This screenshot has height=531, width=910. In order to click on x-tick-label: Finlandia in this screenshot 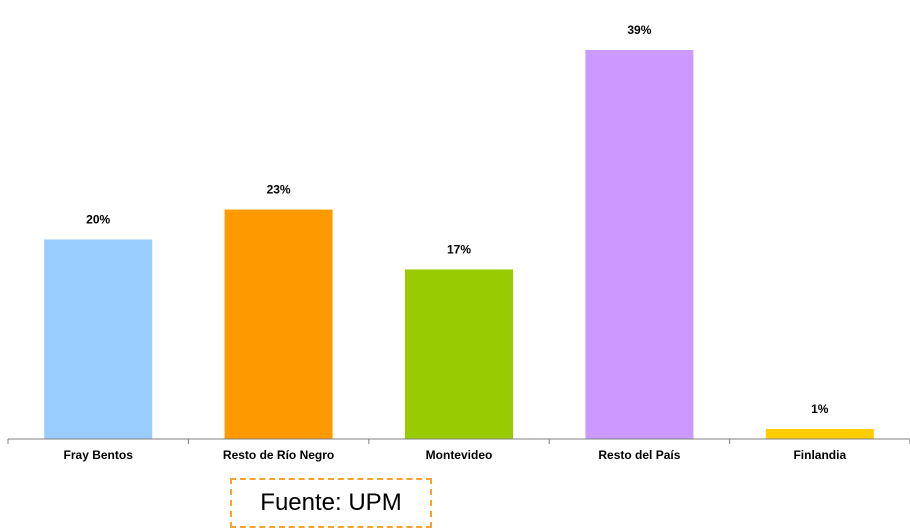, I will do `click(819, 455)`.